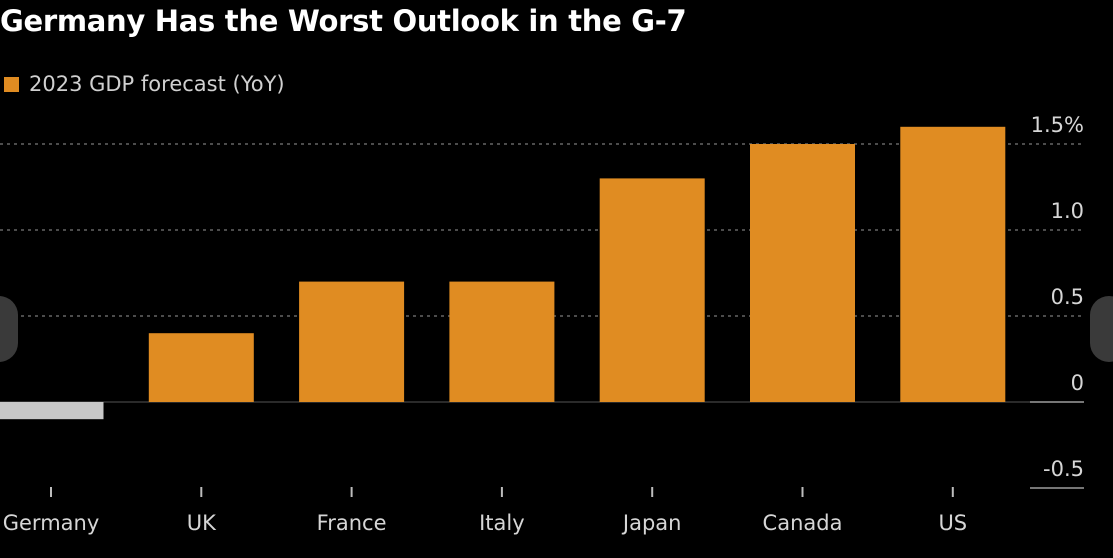 The image size is (1113, 558). I want to click on y-tick-label: 1.0, so click(1067, 211).